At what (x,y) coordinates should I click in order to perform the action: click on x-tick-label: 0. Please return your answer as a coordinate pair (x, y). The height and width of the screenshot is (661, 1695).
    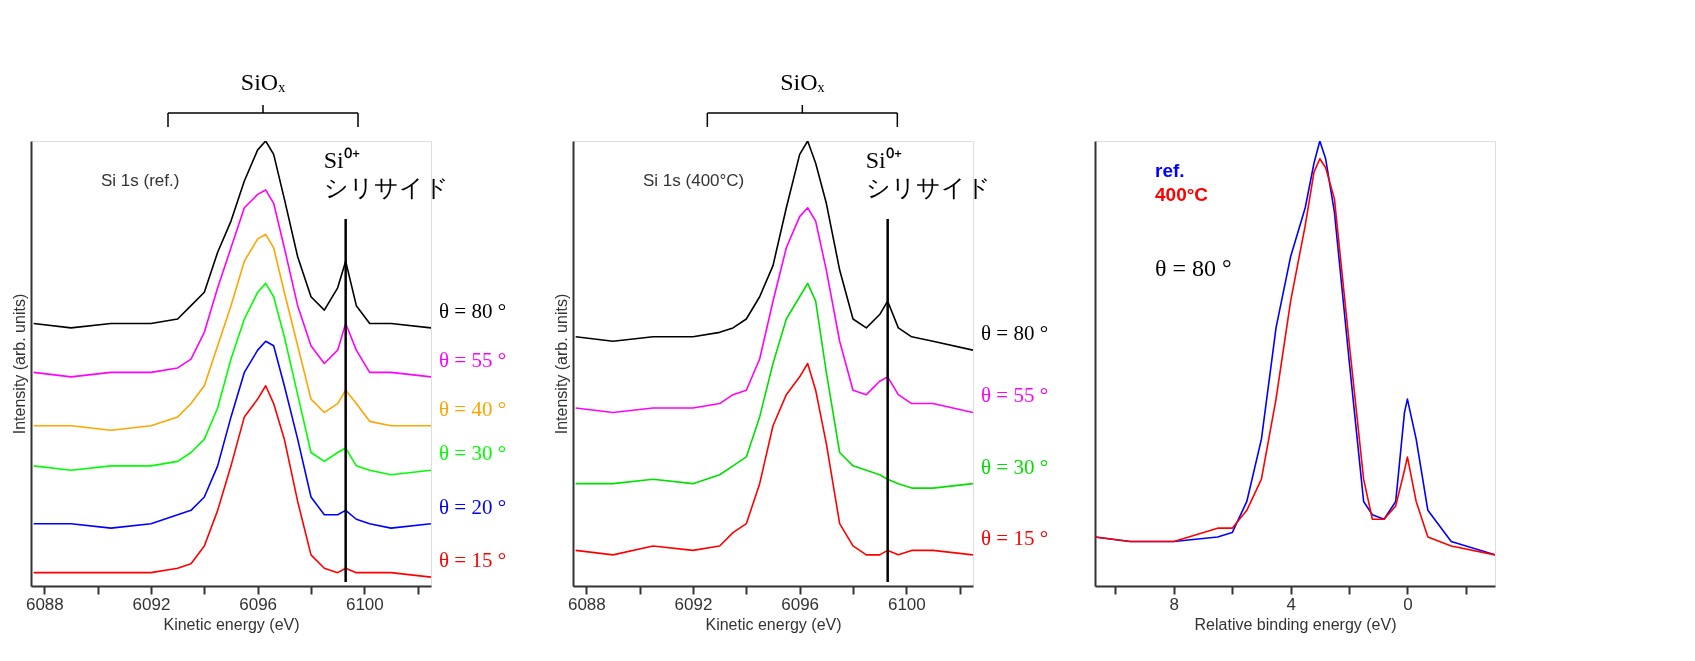
    Looking at the image, I should click on (1408, 604).